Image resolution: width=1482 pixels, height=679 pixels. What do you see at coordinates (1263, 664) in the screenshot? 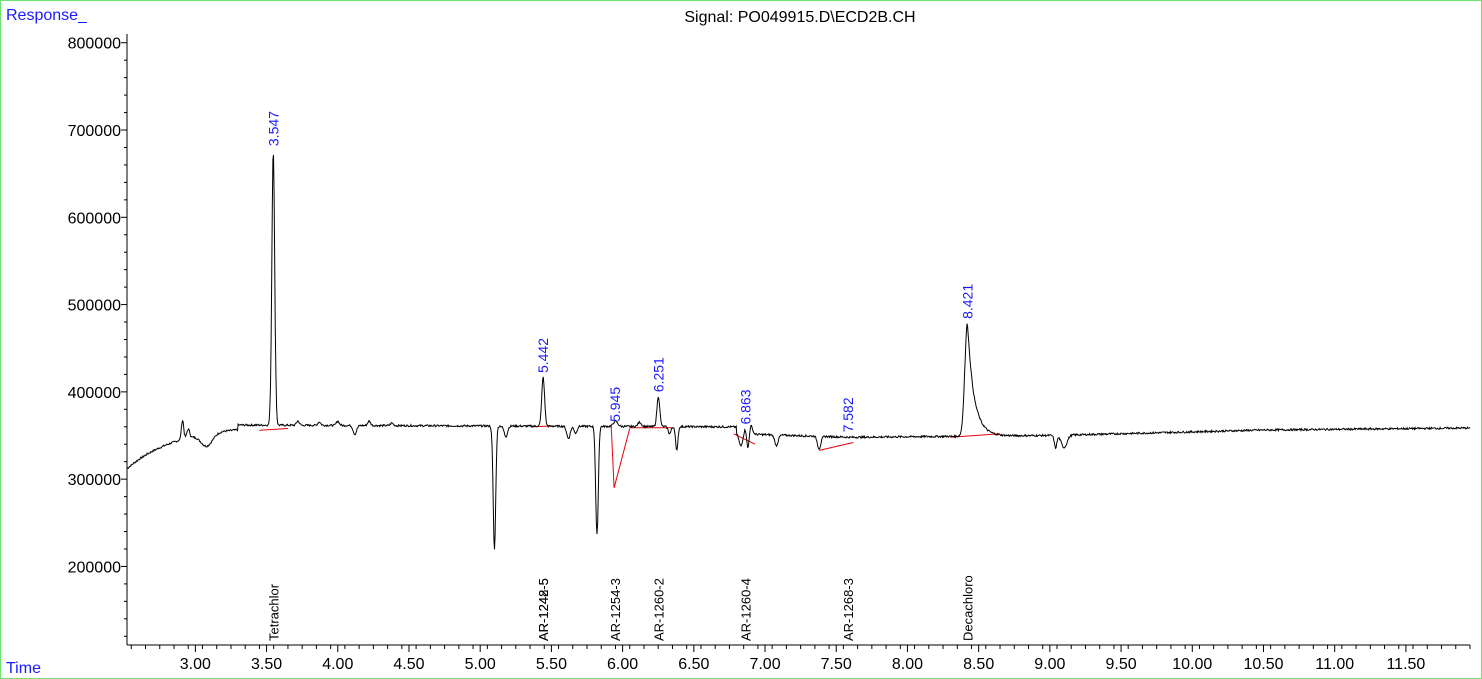
I see `x-tick-label: 10.50` at bounding box center [1263, 664].